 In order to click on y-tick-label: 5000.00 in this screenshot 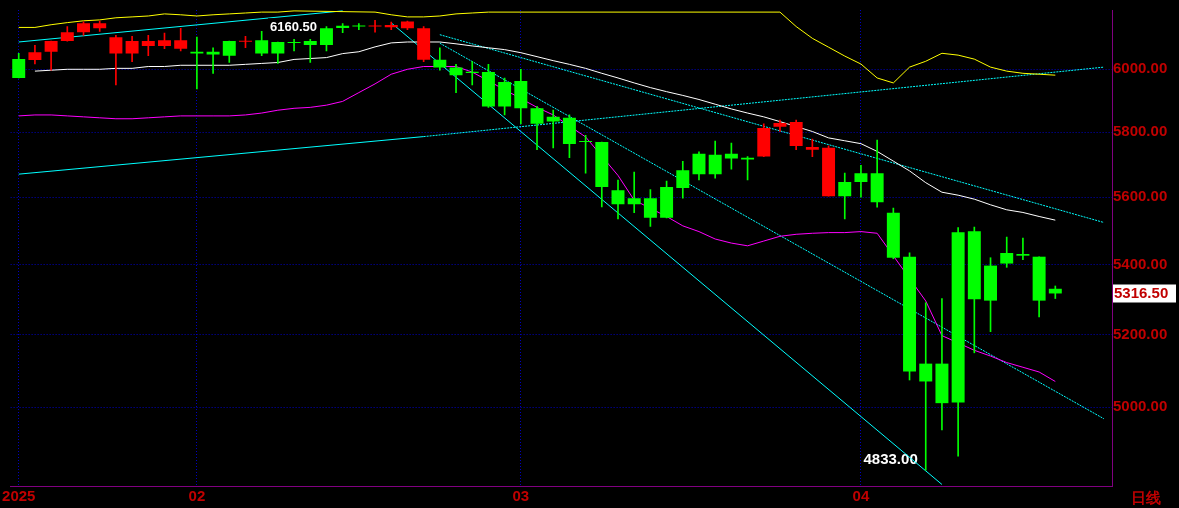, I will do `click(1140, 406)`.